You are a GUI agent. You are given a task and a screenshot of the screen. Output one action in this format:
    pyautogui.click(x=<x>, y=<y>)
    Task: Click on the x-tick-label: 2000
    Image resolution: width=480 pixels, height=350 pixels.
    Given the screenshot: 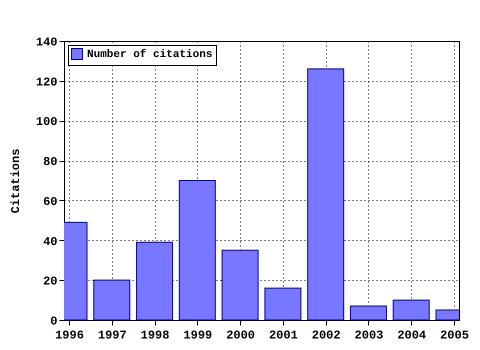 What is the action you would take?
    pyautogui.click(x=241, y=335)
    